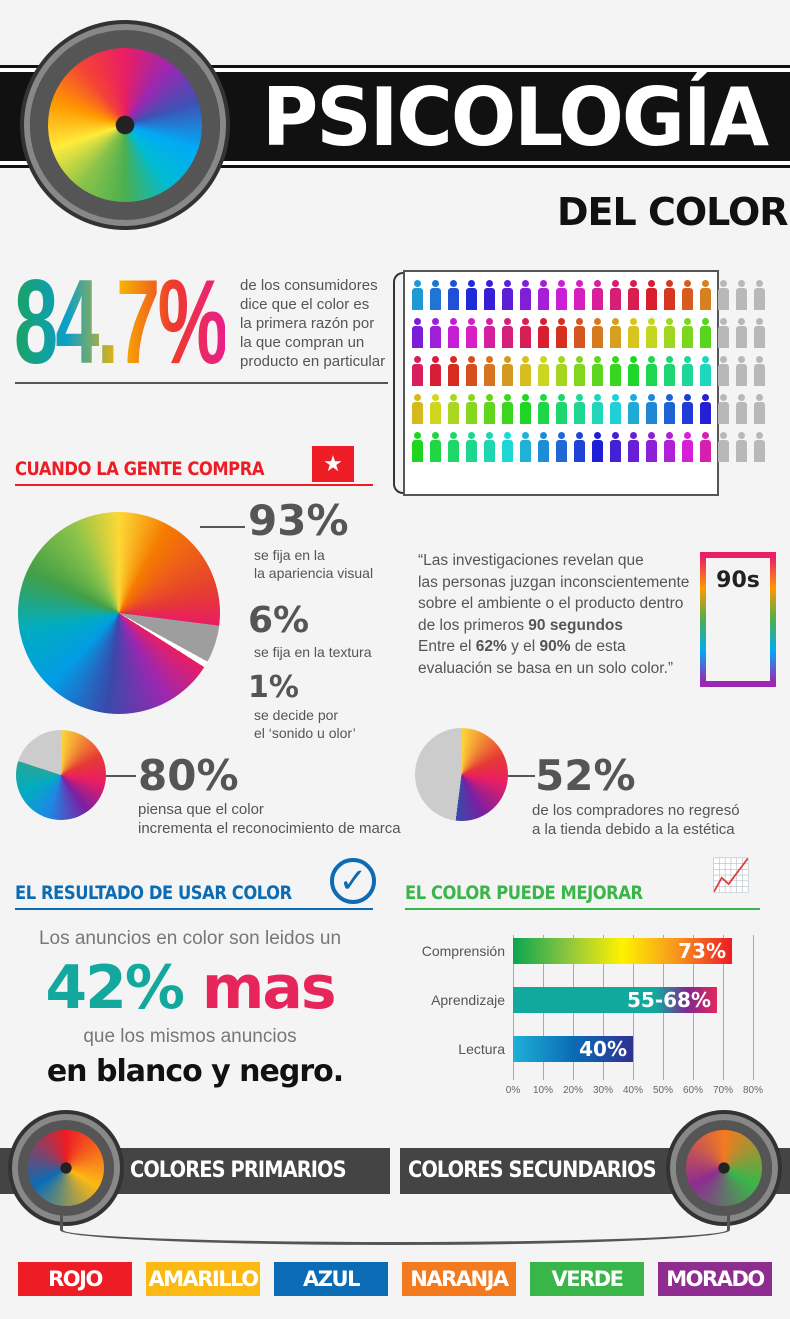 This screenshot has height=1319, width=790. Describe the element at coordinates (692, 1090) in the screenshot. I see `x-tick-label: 60%` at that location.